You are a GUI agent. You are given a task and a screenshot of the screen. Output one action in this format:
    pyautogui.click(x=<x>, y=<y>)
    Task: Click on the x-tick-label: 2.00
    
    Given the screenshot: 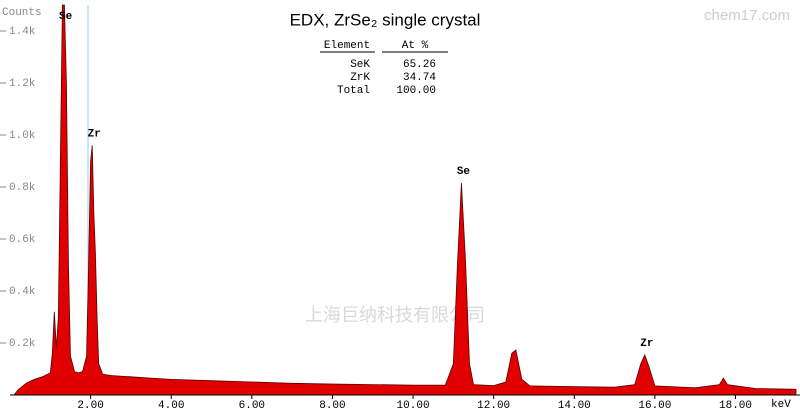 What is the action you would take?
    pyautogui.click(x=90, y=406)
    